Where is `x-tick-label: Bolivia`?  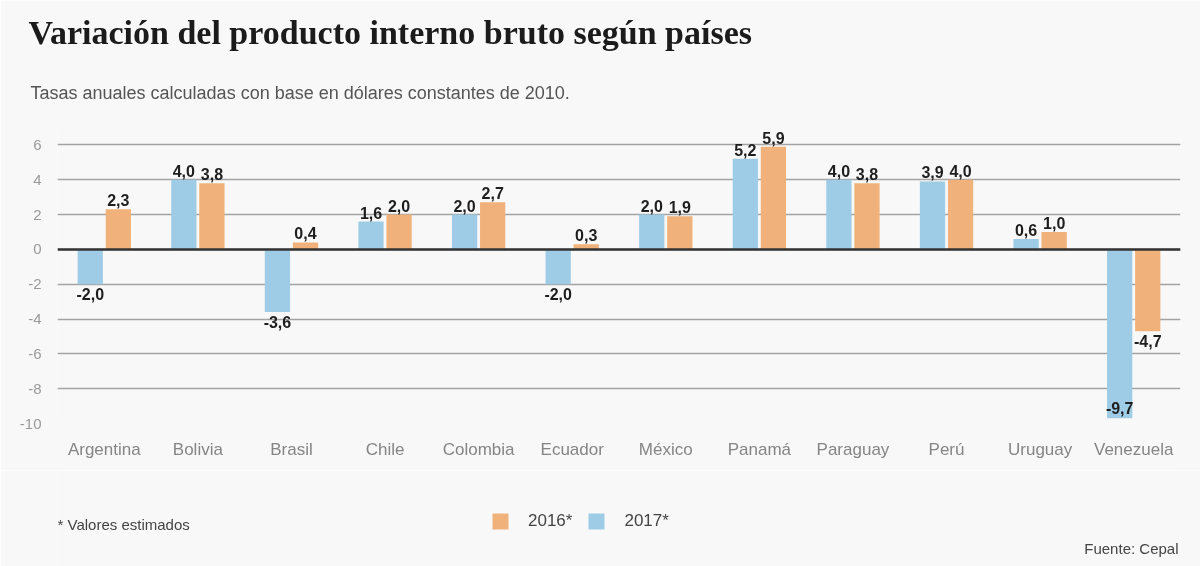 x-tick-label: Bolivia is located at coordinates (198, 449).